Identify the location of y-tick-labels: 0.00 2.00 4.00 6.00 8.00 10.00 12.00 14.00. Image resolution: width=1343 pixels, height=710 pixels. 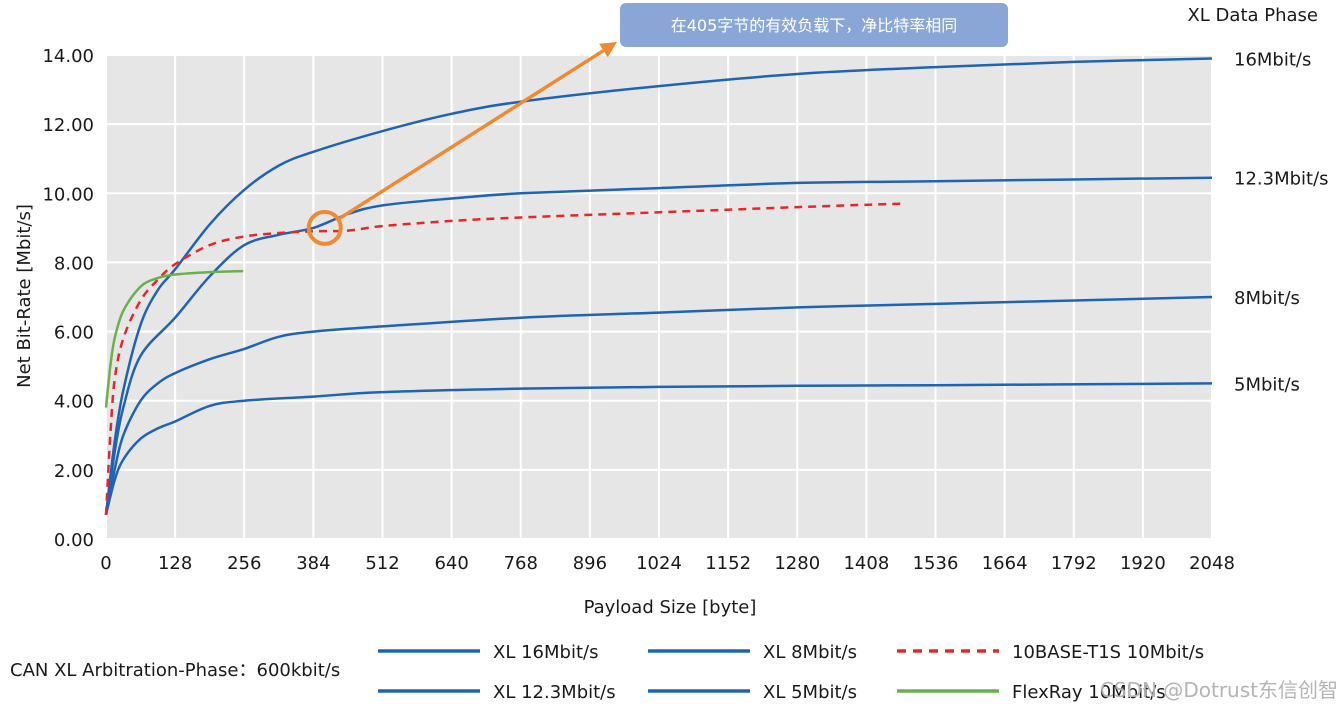
(68, 298).